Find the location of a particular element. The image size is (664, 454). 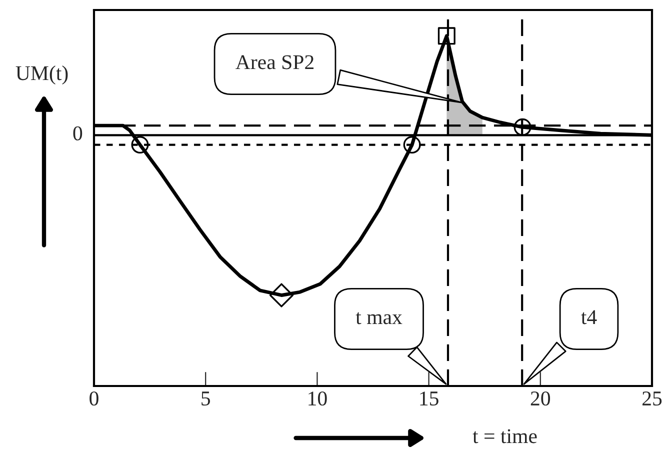

y-axis-title: UM(t) is located at coordinates (42, 75).